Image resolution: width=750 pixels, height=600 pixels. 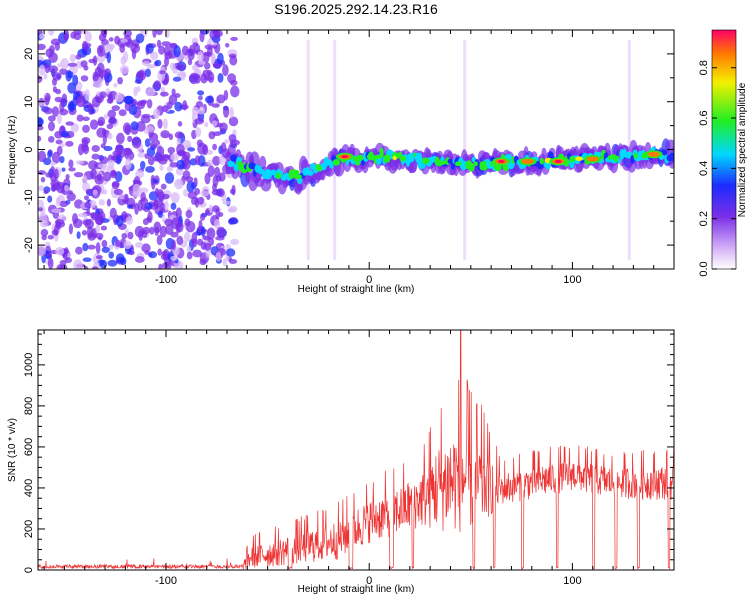 What do you see at coordinates (572, 581) in the screenshot?
I see `x-tick-label: 100` at bounding box center [572, 581].